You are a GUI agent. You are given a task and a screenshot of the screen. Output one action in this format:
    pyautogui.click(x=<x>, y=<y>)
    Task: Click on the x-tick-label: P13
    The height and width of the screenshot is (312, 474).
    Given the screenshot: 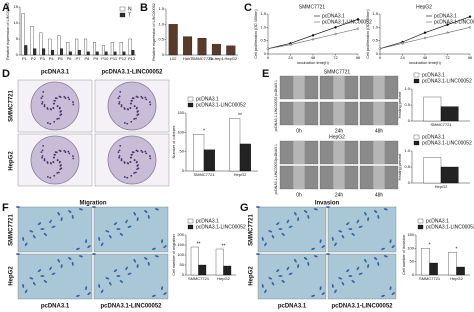 What is the action you would take?
    pyautogui.click(x=132, y=58)
    